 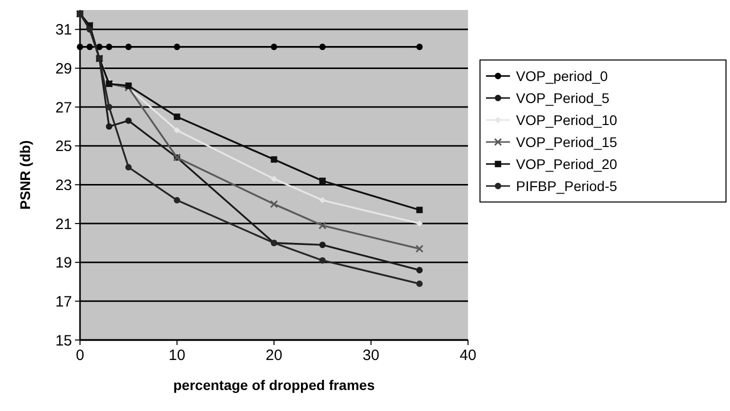 I want to click on y-tick-label: 31, so click(x=63, y=30).